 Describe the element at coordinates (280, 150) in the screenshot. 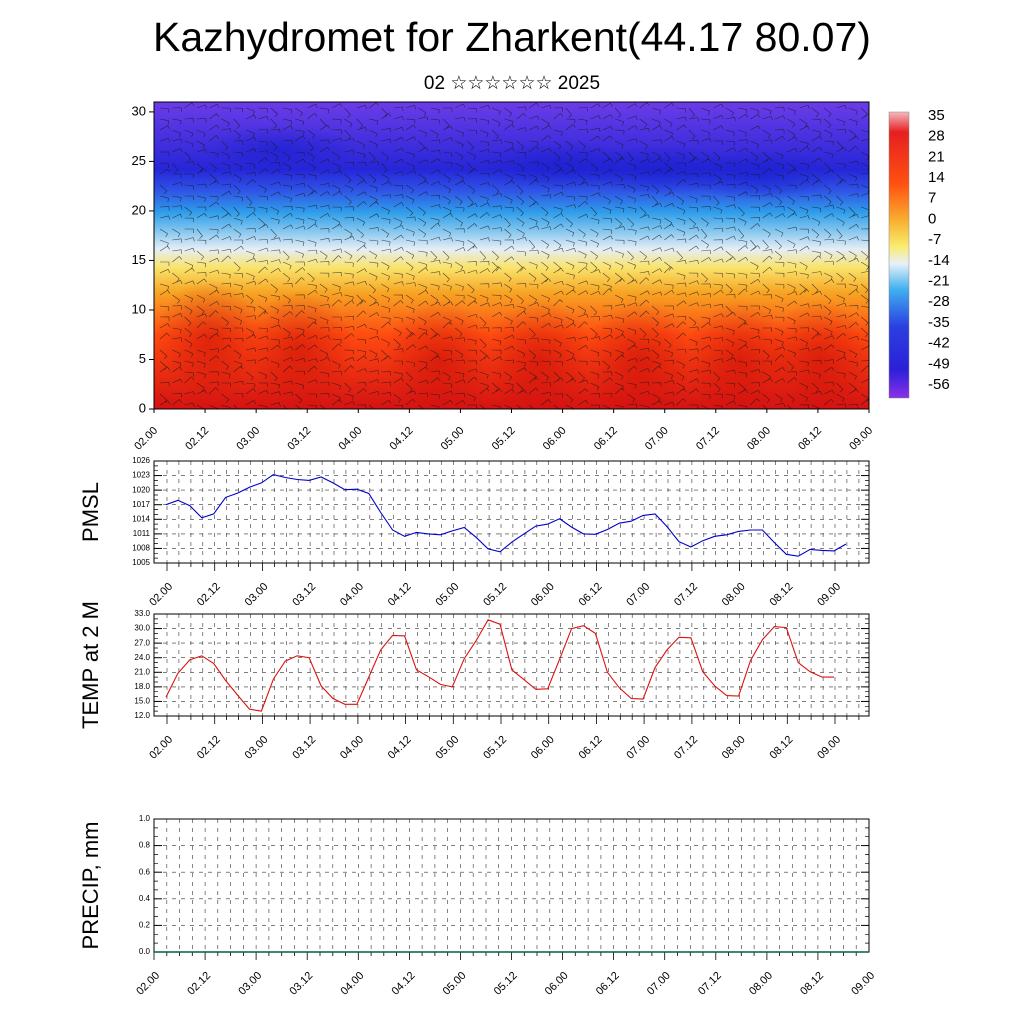

I see `cold-core` at that location.